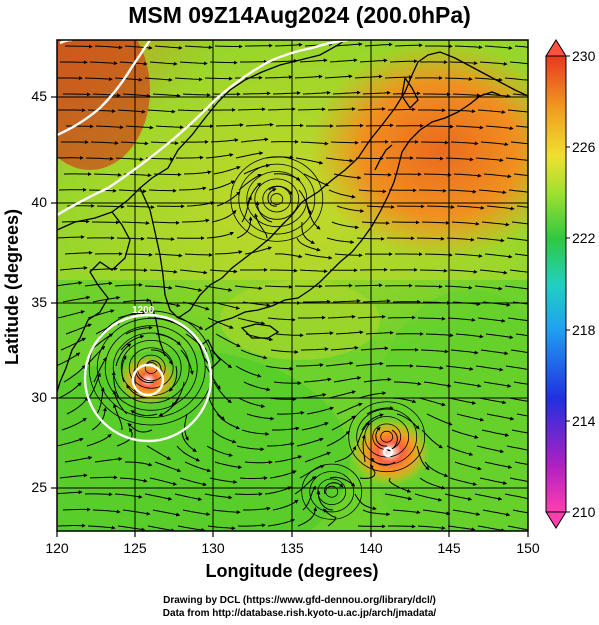 This screenshot has height=625, width=599. What do you see at coordinates (556, 48) in the screenshot?
I see `colorbar-max-arrow` at bounding box center [556, 48].